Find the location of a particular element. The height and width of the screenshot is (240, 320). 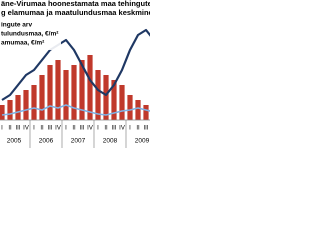

year-label: 2009 is located at coordinates (142, 141).